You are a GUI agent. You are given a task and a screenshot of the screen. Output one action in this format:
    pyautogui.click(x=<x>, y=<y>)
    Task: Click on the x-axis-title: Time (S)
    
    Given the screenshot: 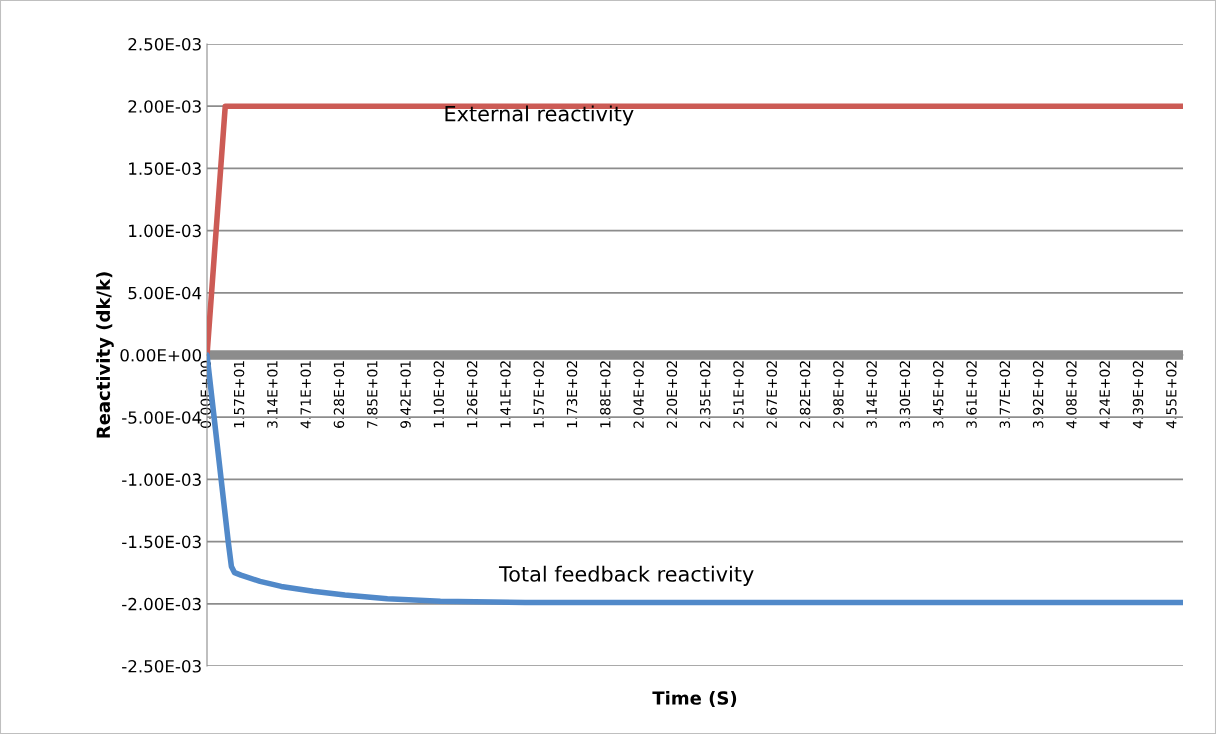 What is the action you would take?
    pyautogui.click(x=694, y=698)
    